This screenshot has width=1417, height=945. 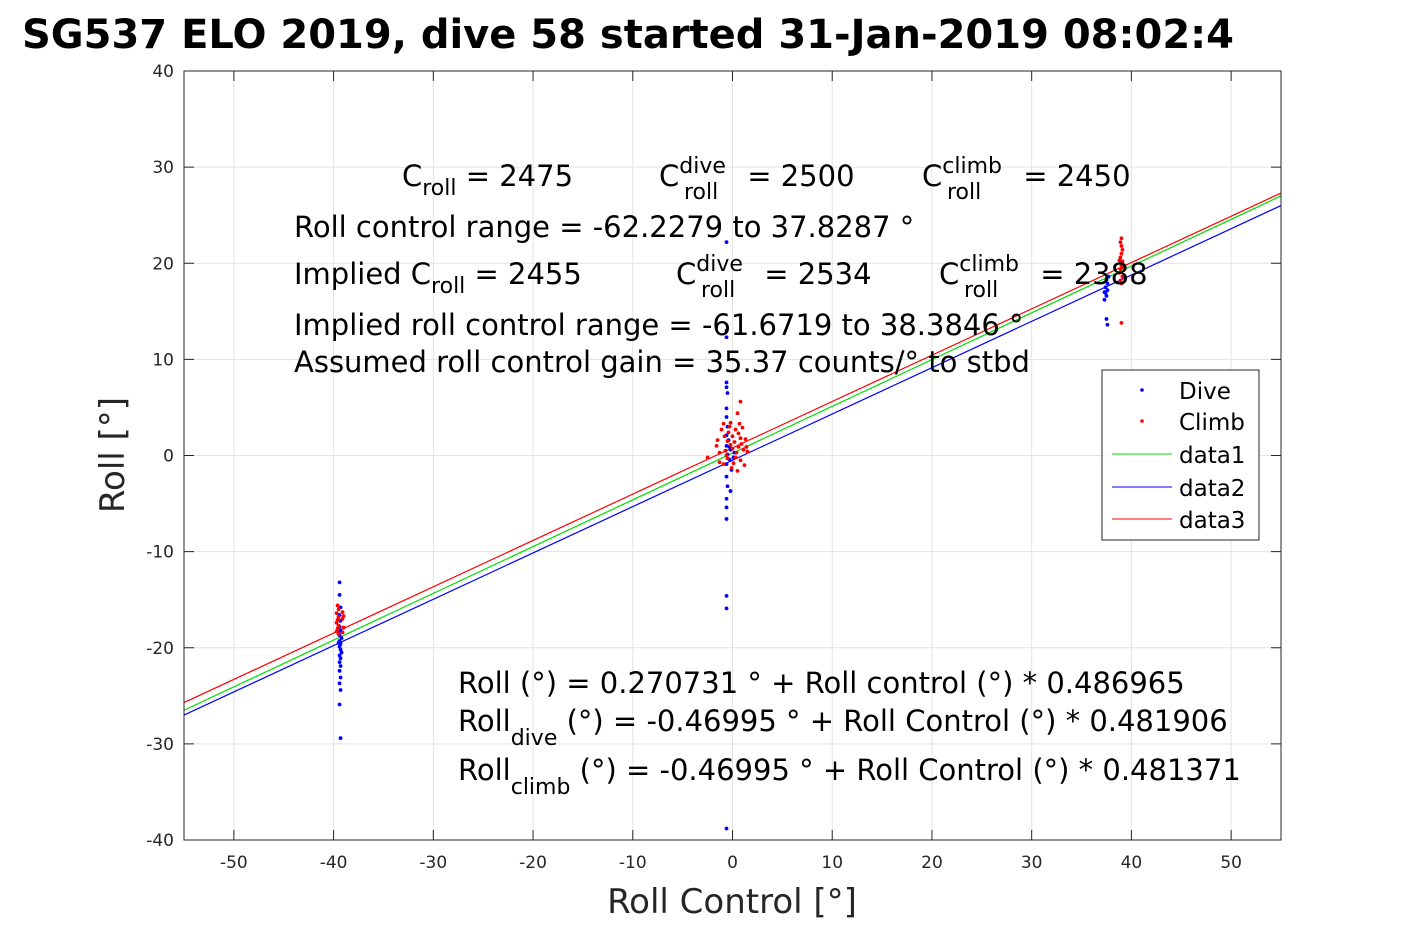 What do you see at coordinates (433, 863) in the screenshot?
I see `x-tick-label: -30` at bounding box center [433, 863].